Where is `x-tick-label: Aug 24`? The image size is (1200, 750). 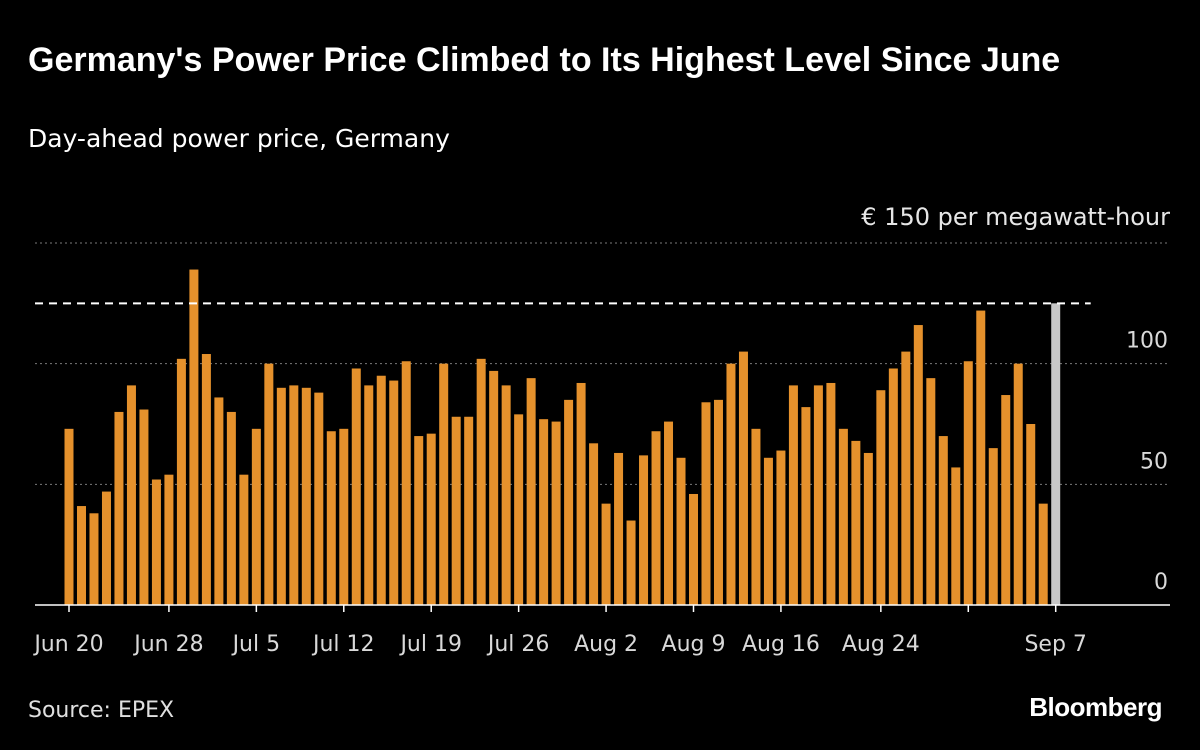
x-tick-label: Aug 24 is located at coordinates (881, 644).